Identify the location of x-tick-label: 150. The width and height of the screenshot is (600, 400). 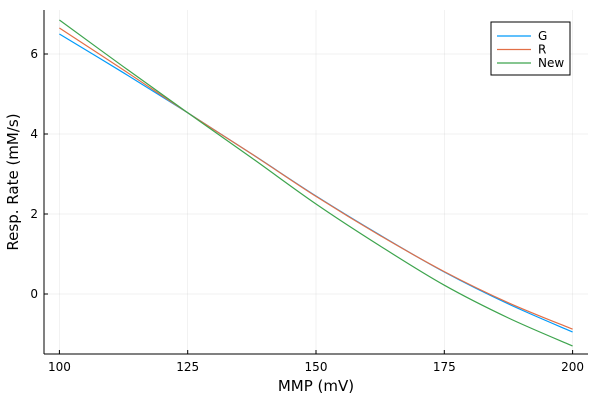
(316, 367).